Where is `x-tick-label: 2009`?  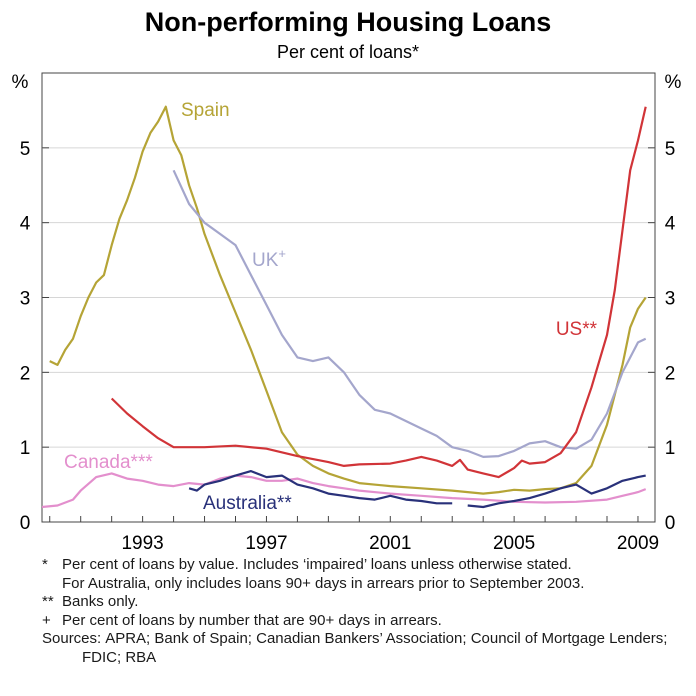
x-tick-label: 2009 is located at coordinates (638, 543).